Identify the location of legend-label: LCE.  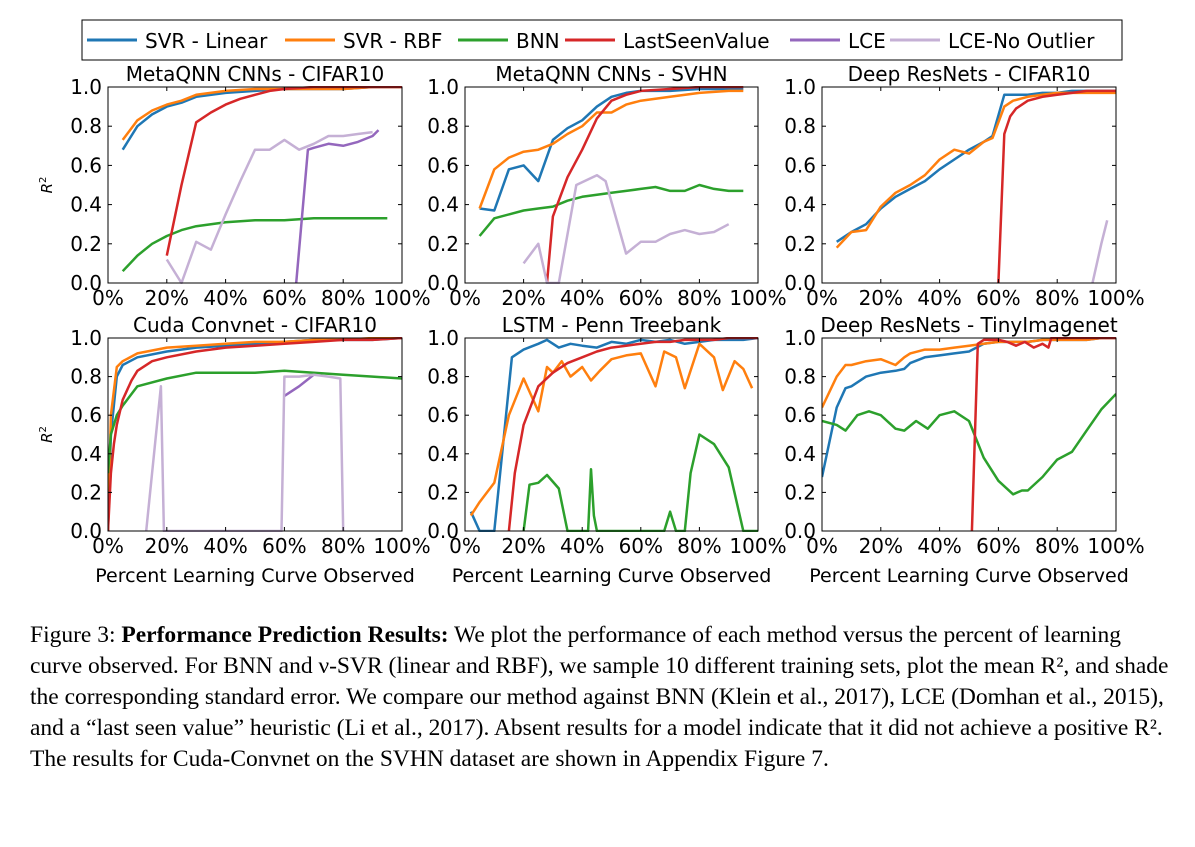
(867, 41).